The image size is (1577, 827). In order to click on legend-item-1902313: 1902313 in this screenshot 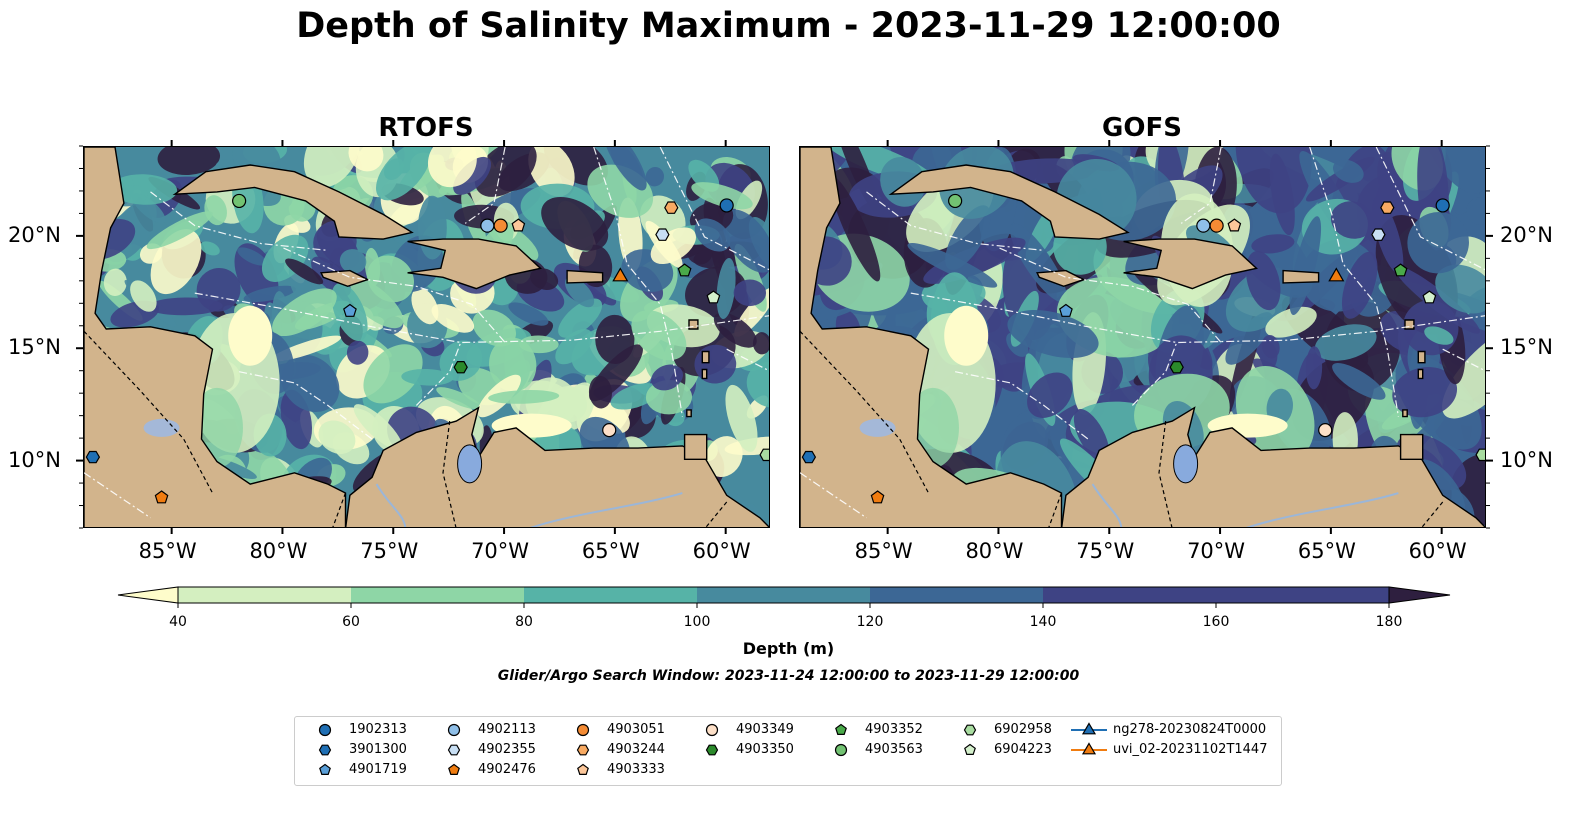, I will do `click(365, 730)`.